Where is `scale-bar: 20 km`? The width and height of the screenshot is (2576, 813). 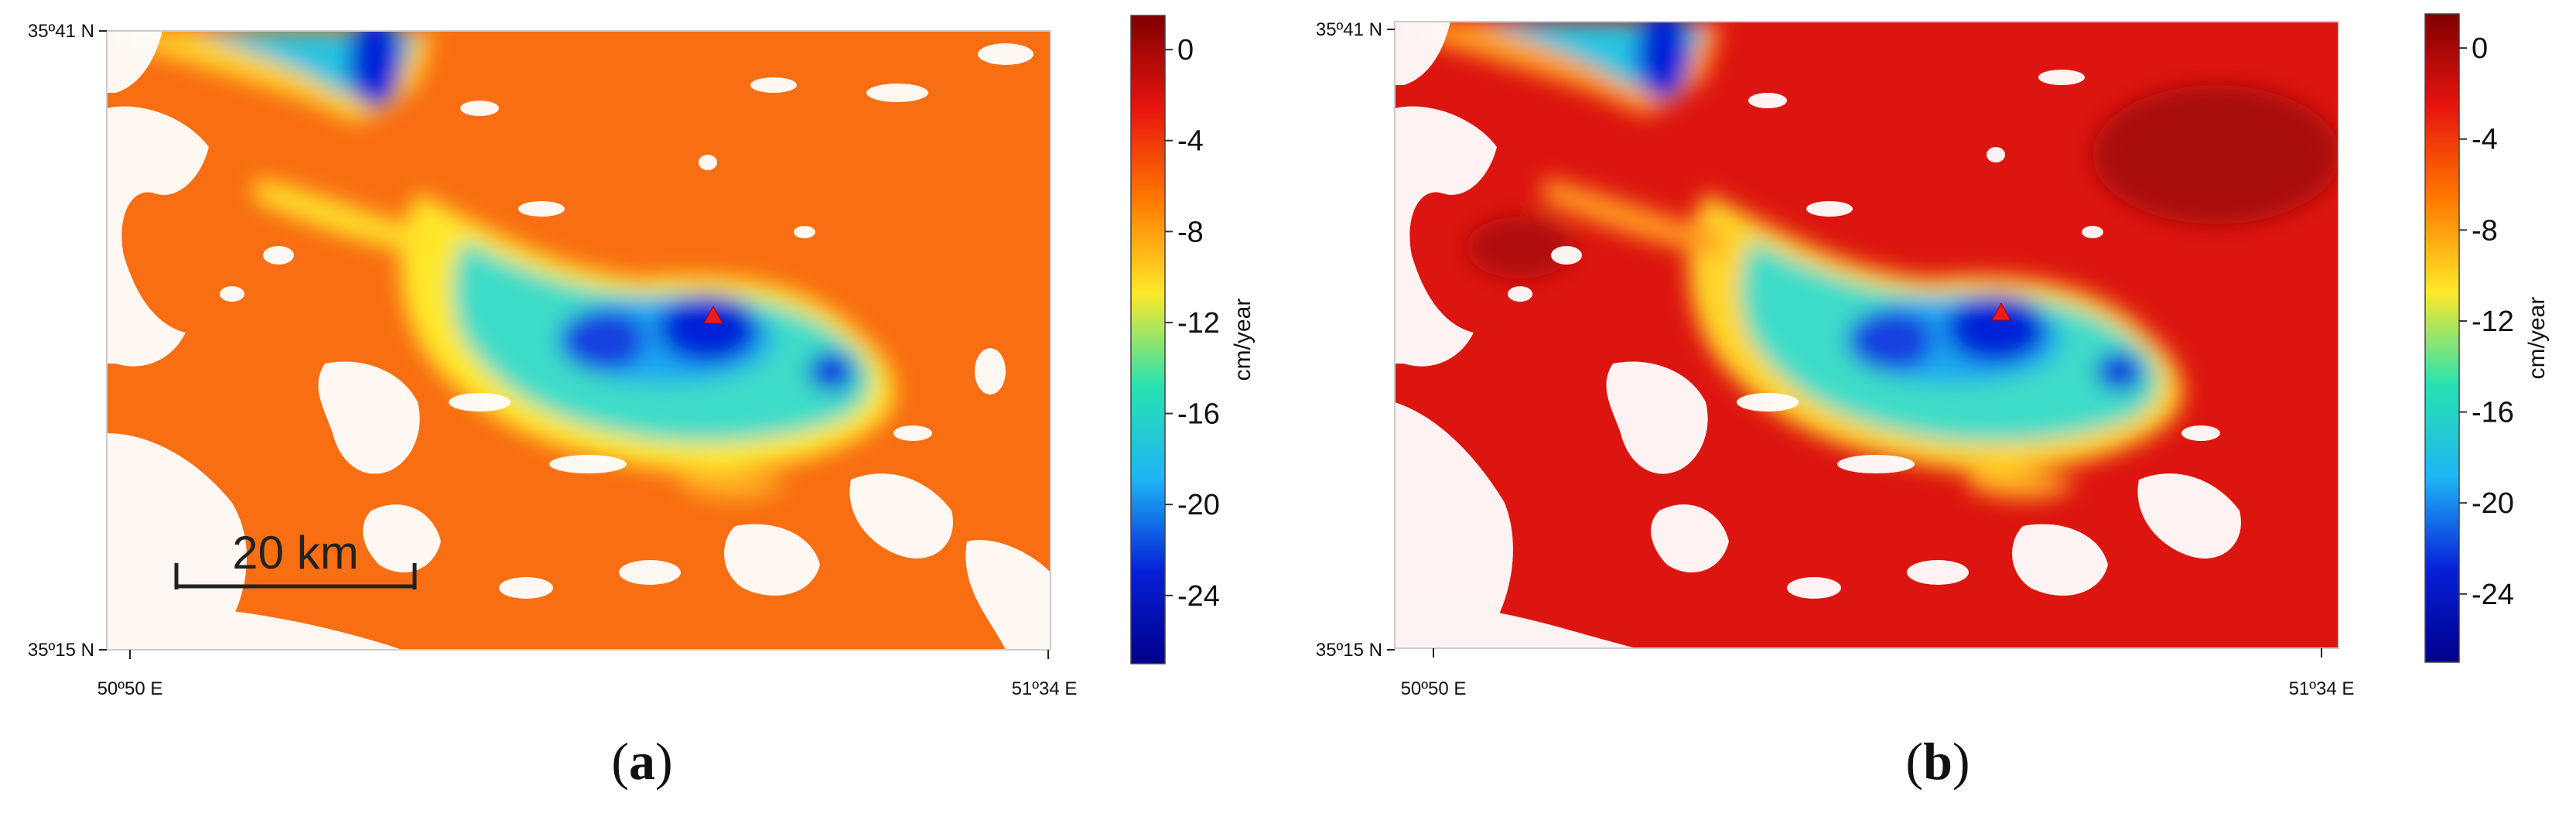 scale-bar: 20 km is located at coordinates (295, 558).